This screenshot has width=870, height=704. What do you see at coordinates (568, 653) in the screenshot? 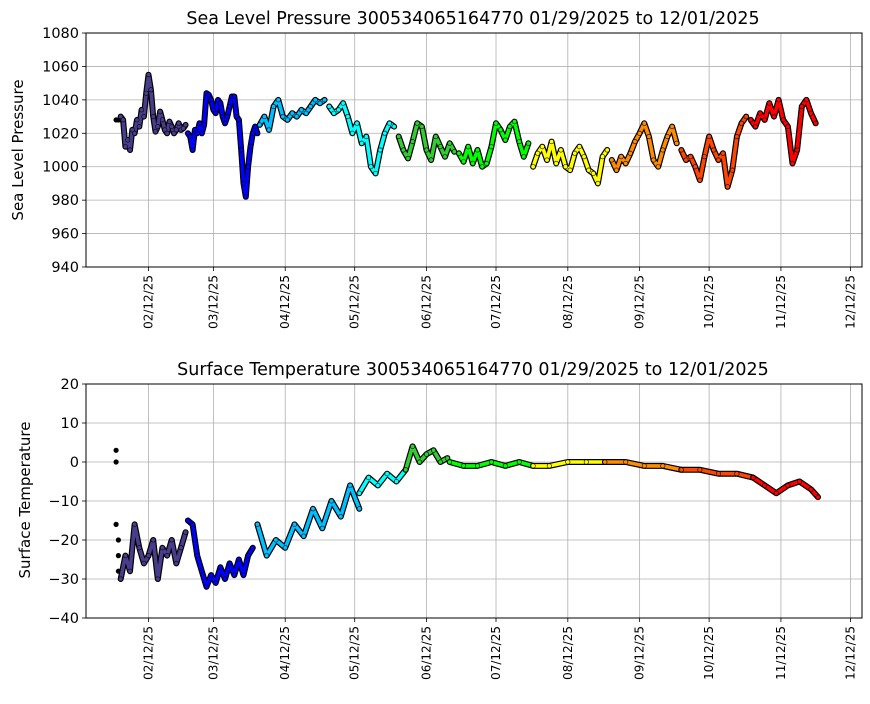
I see `temperature-x-tick-label: 08/12/25` at bounding box center [568, 653].